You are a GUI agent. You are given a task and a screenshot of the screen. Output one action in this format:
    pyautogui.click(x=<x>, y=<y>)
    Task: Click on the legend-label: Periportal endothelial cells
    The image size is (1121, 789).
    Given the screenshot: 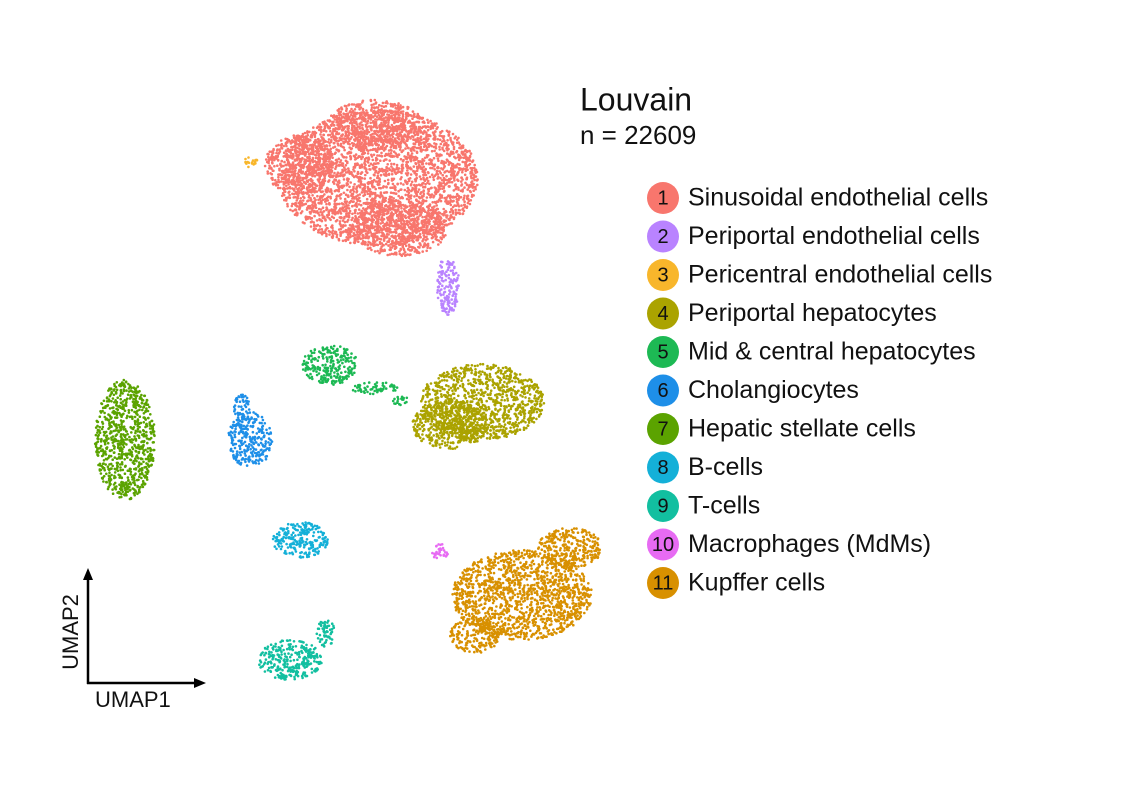 What is the action you would take?
    pyautogui.click(x=834, y=236)
    